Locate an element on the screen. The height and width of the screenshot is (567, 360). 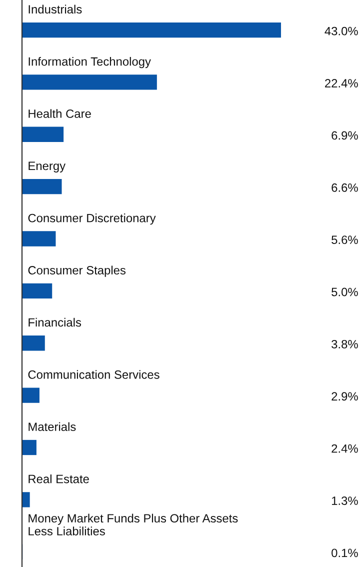
y-tick-label: Information Technology is located at coordinates (89, 62).